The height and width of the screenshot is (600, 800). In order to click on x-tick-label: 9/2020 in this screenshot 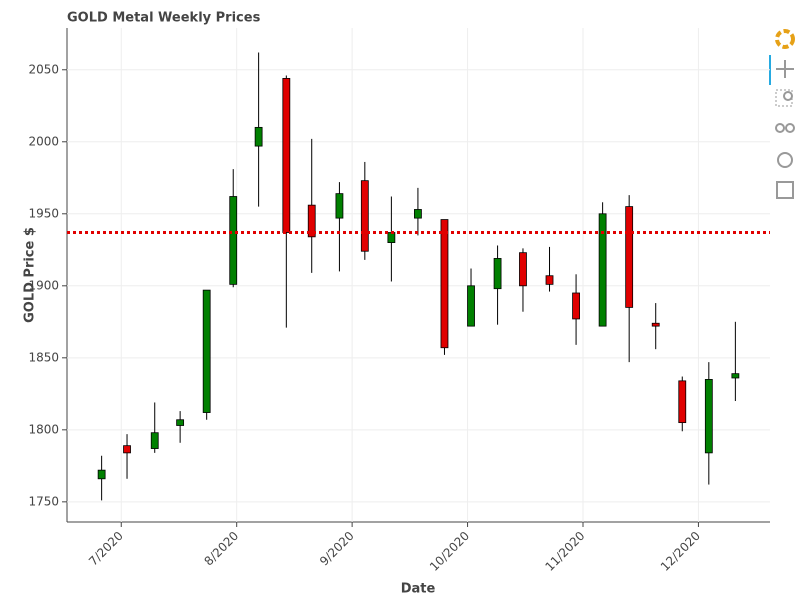, I will do `click(337, 549)`.